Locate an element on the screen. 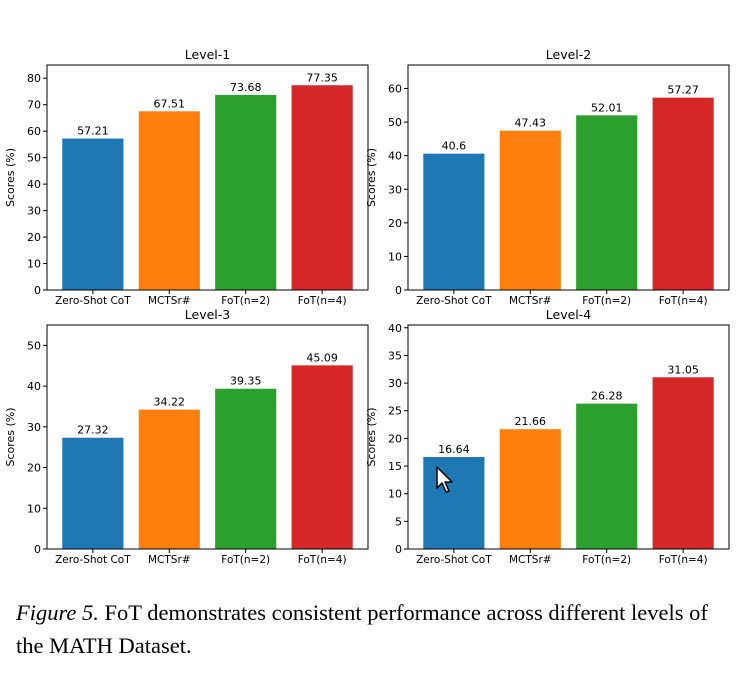 The width and height of the screenshot is (736, 685). chart-1-x-tick-label-mctsr: MCTSr# is located at coordinates (169, 301).